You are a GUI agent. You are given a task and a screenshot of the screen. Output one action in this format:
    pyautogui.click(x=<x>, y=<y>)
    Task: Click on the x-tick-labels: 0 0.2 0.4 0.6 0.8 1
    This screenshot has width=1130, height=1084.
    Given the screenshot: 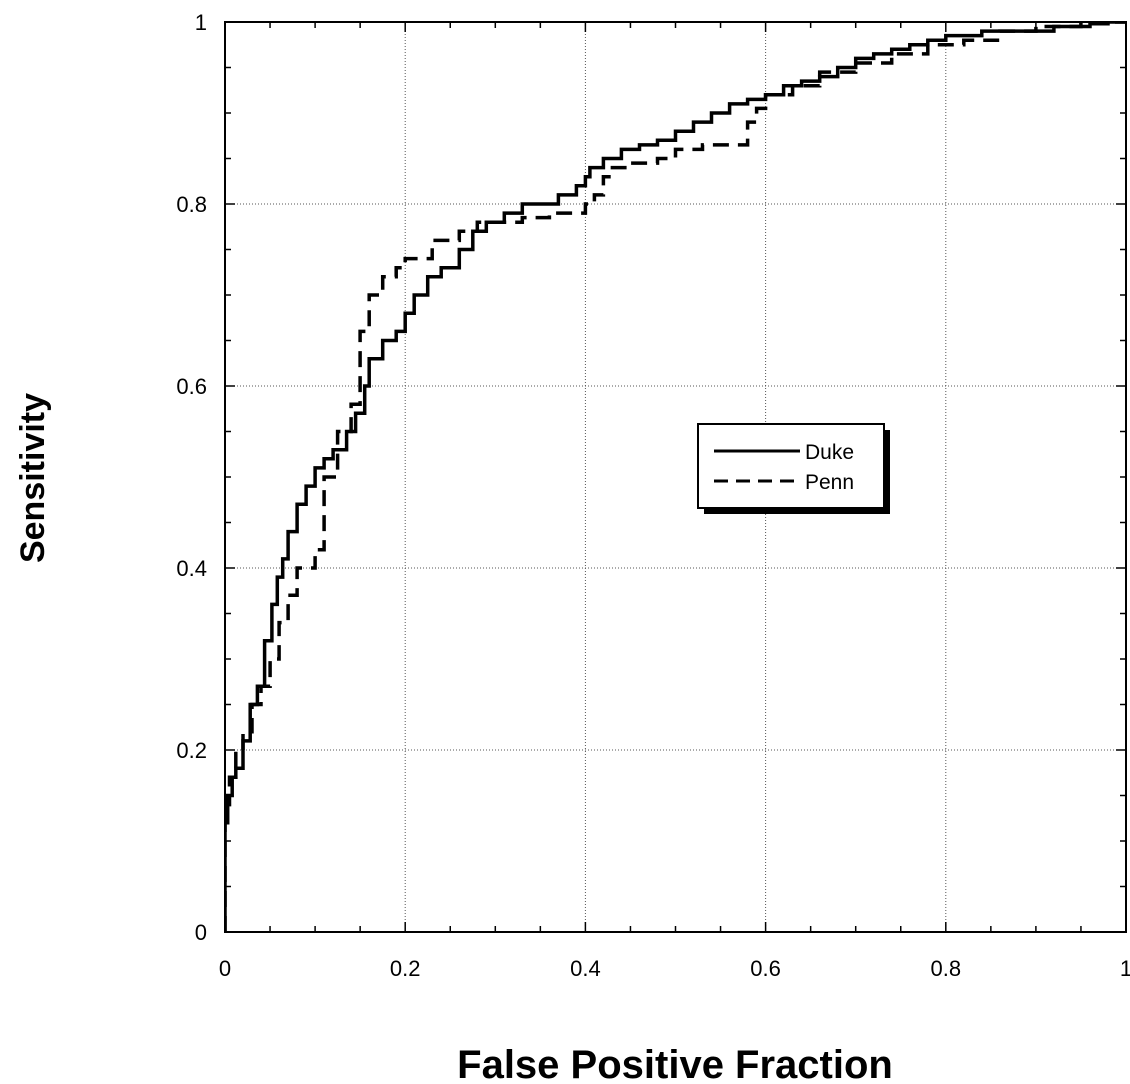 What is the action you would take?
    pyautogui.click(x=674, y=968)
    